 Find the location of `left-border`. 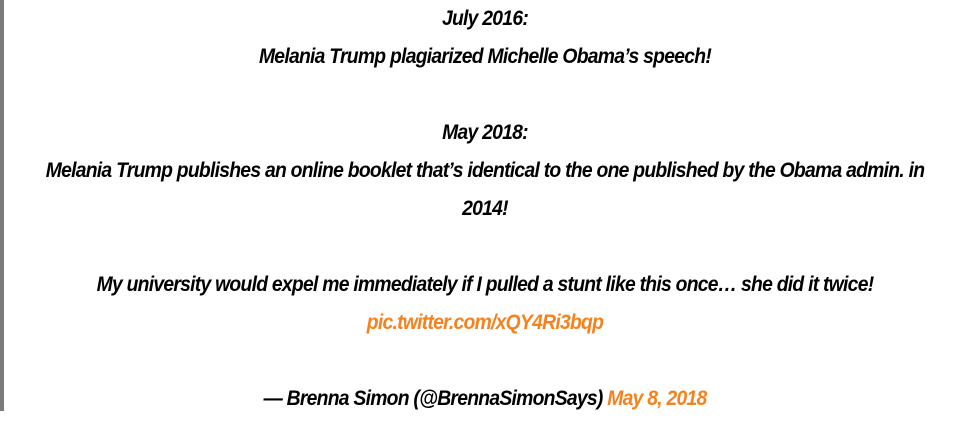

left-border is located at coordinates (2, 205).